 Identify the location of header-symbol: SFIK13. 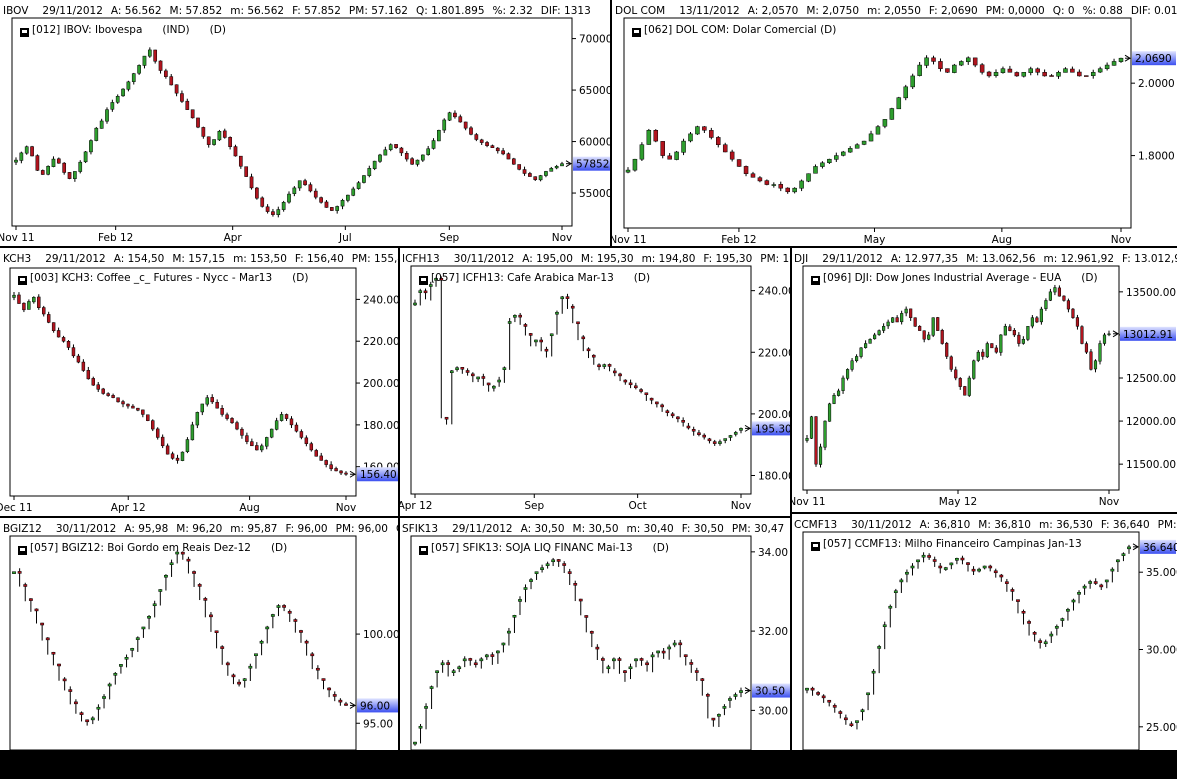
(420, 529).